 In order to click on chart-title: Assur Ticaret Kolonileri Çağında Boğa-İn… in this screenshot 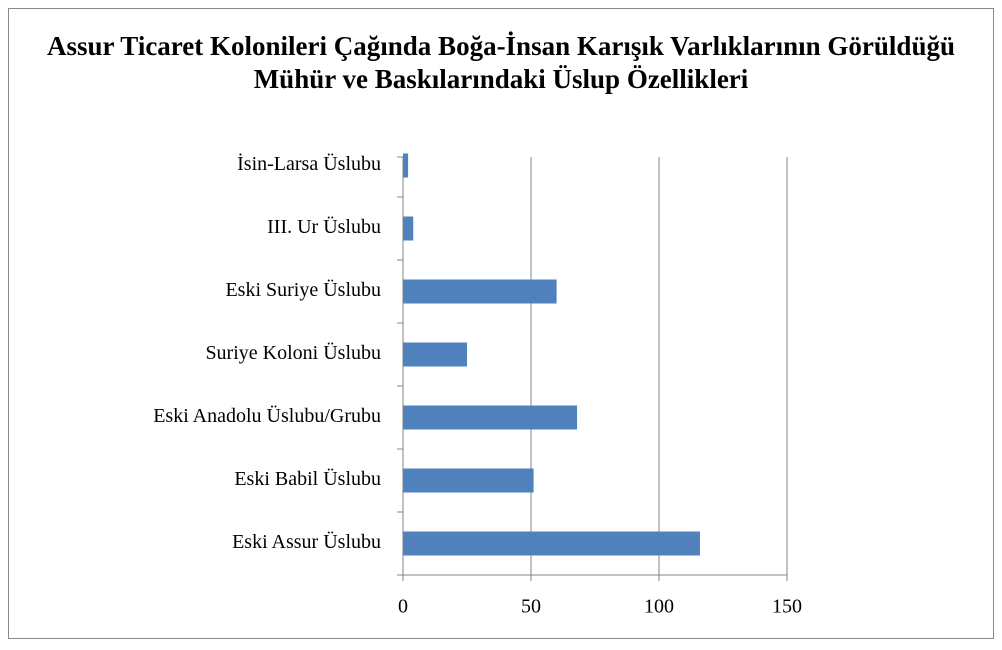, I will do `click(501, 62)`.